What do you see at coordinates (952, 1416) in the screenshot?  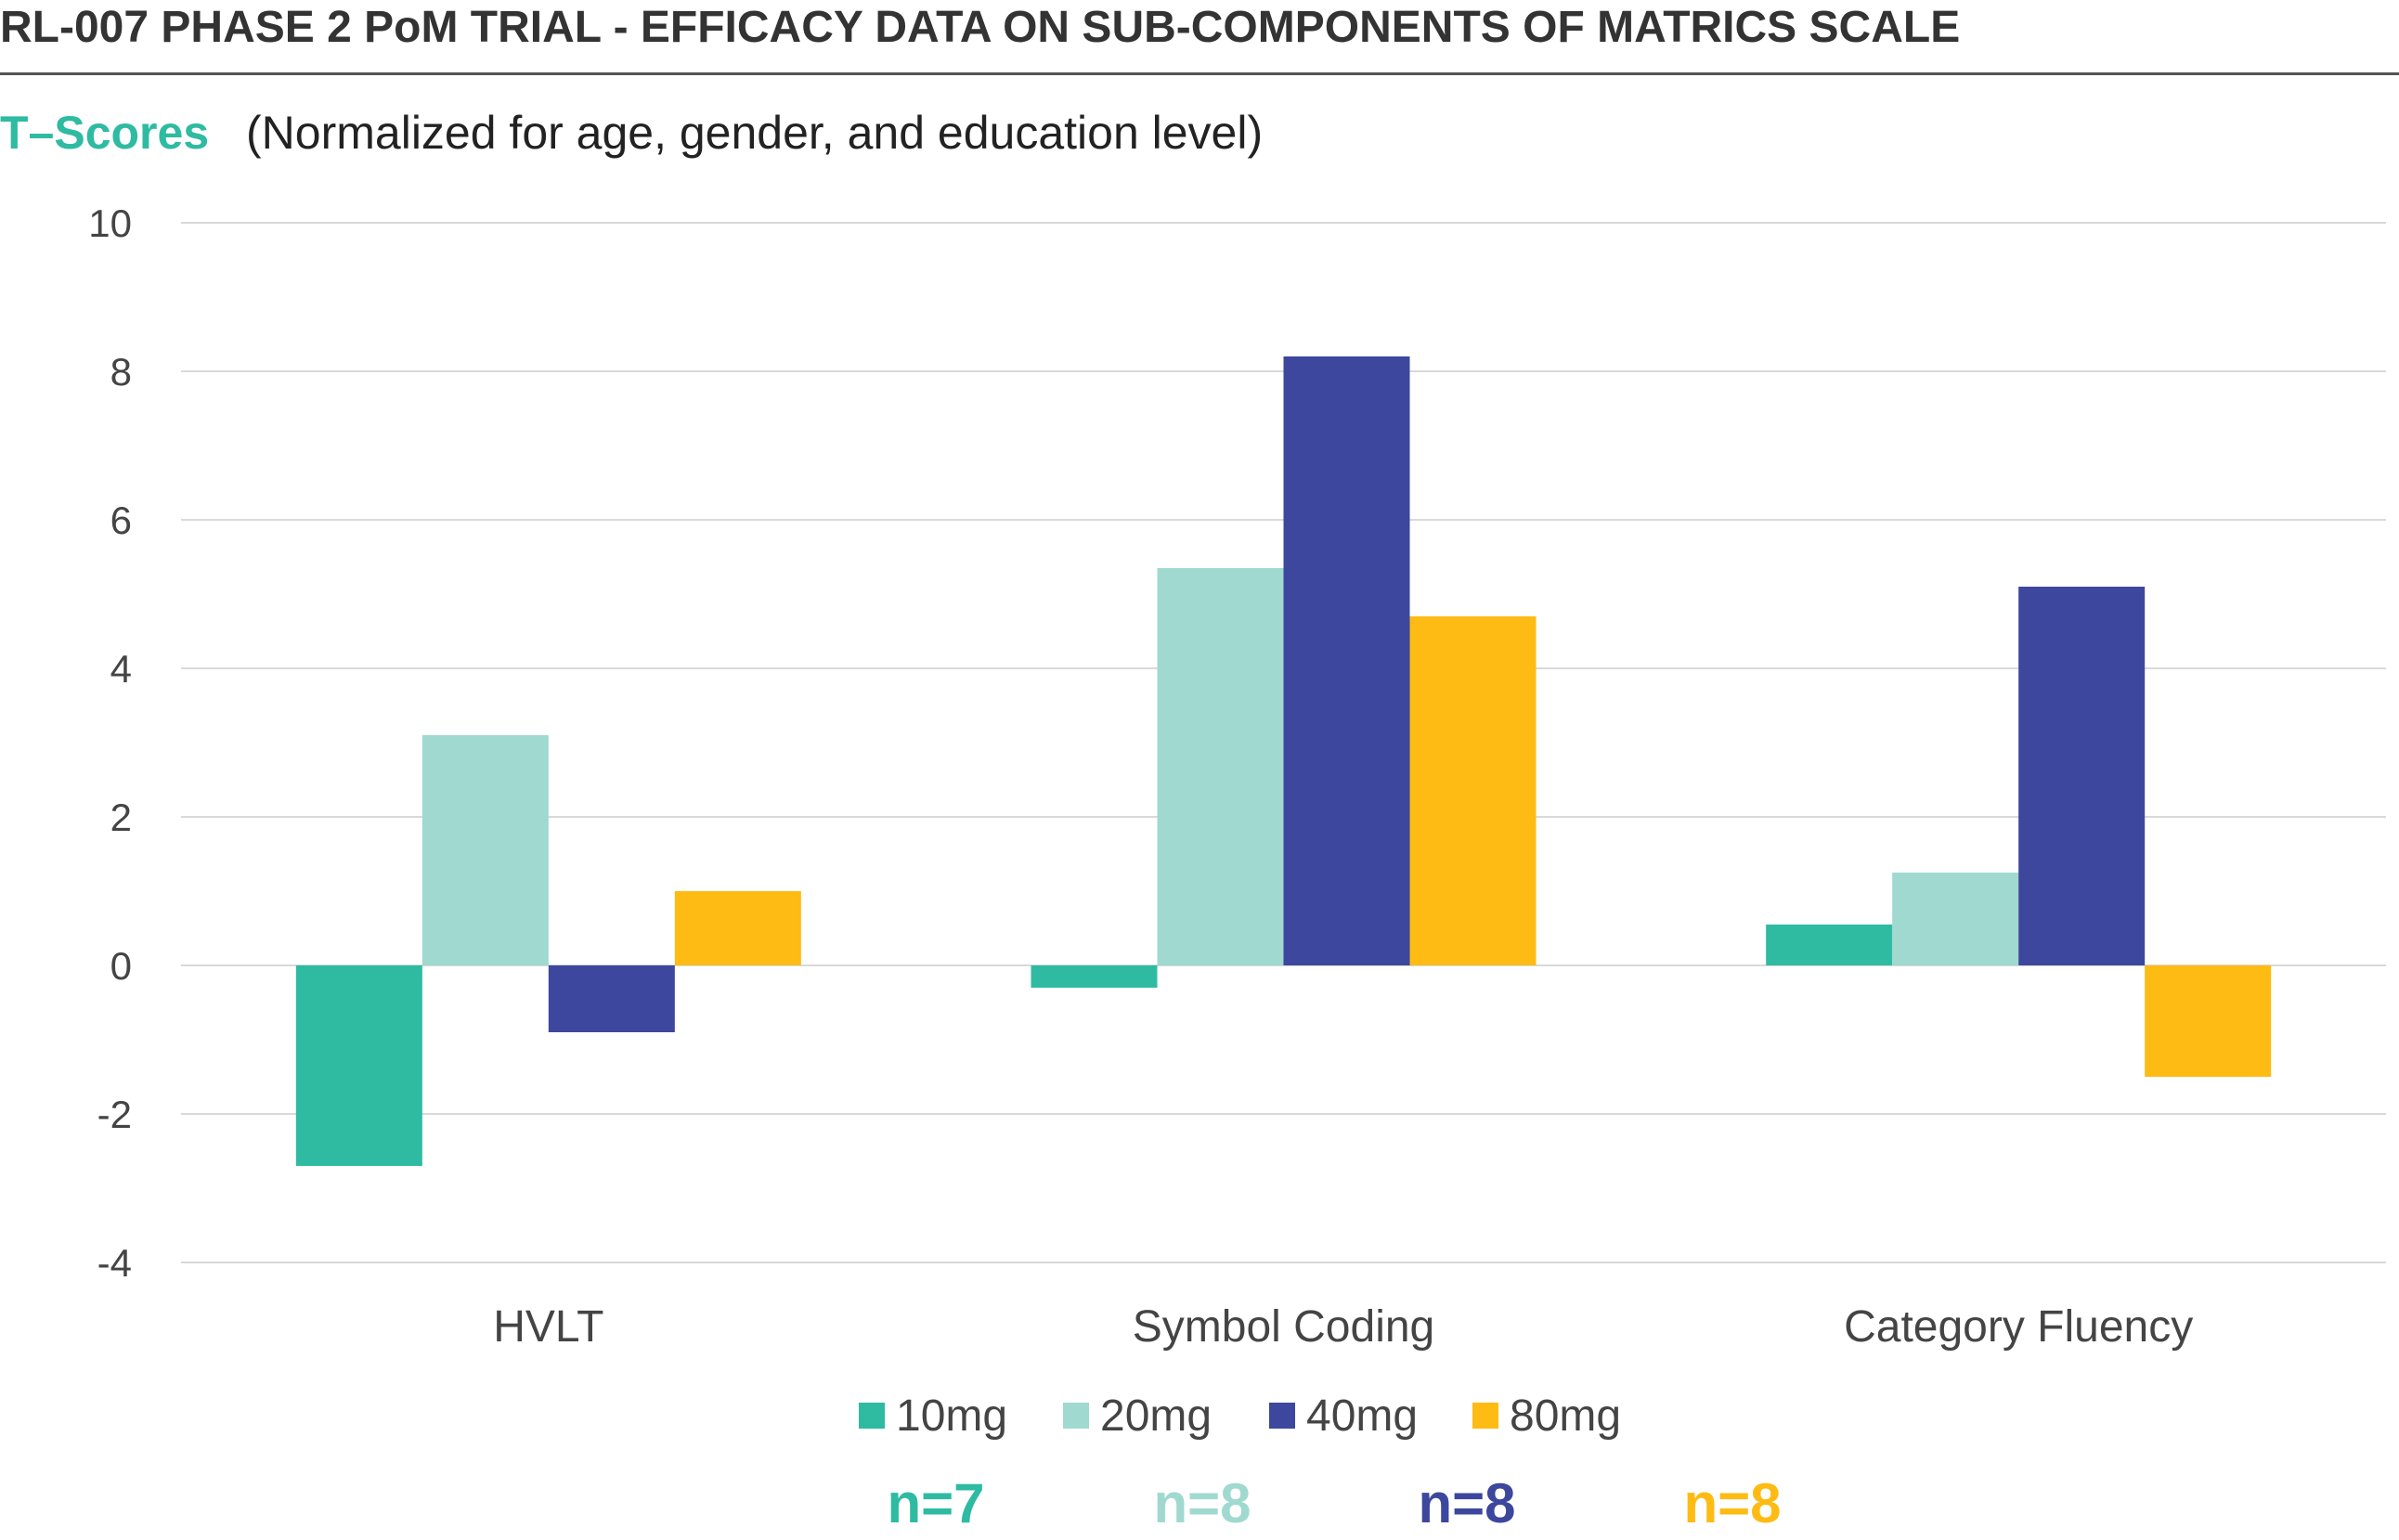 I see `legend-label: 10mg` at bounding box center [952, 1416].